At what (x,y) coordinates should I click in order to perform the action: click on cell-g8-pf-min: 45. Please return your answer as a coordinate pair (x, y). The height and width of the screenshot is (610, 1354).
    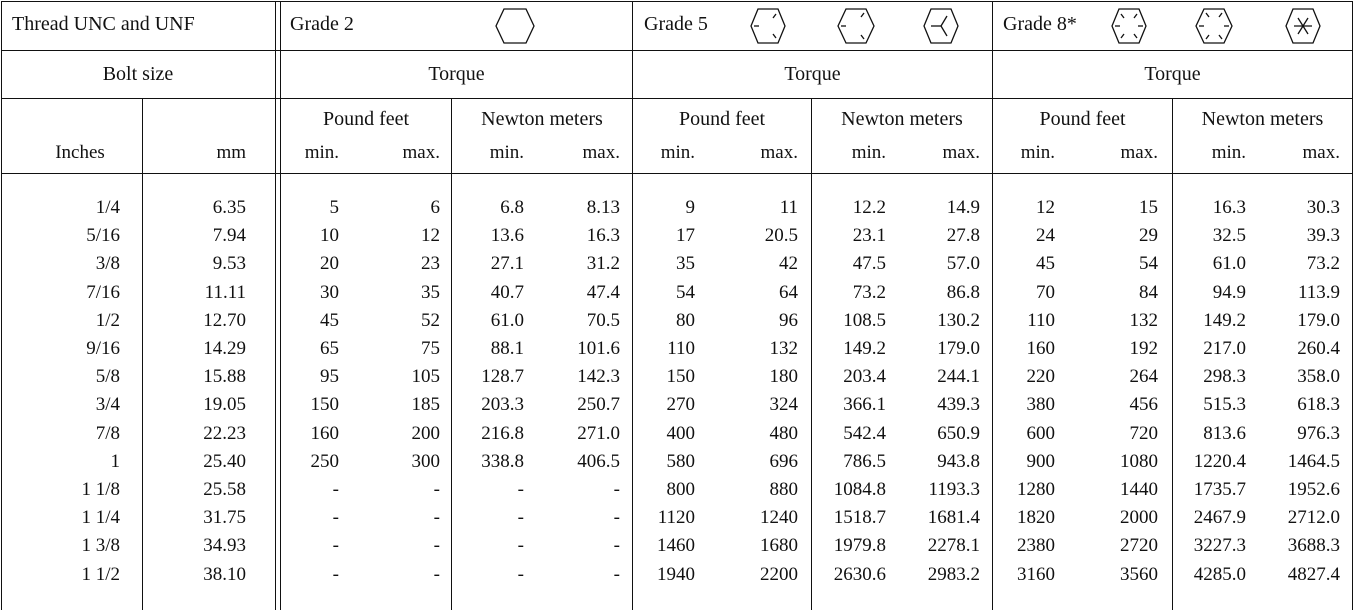
    Looking at the image, I should click on (1045, 263).